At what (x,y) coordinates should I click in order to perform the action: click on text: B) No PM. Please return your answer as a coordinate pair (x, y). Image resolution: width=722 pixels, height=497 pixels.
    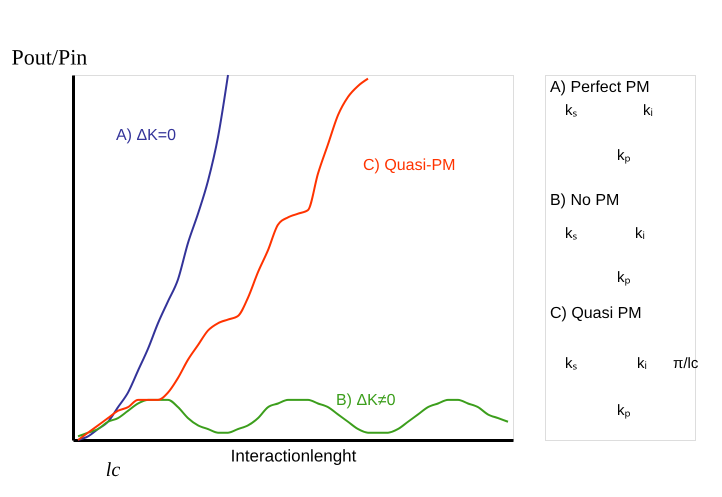
    Looking at the image, I should click on (585, 200).